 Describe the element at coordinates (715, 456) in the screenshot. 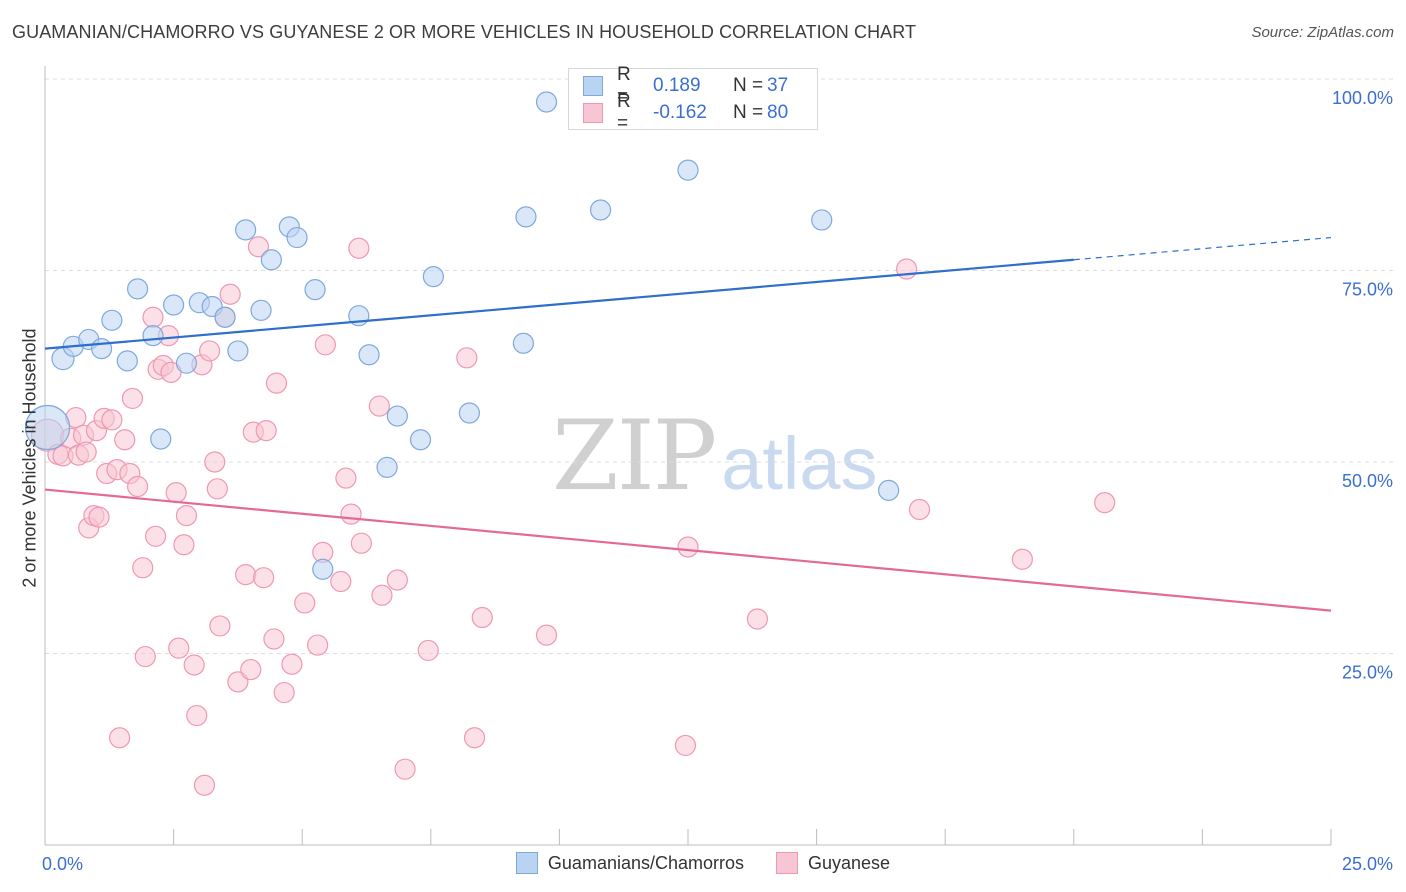

I see `watermark: ZIPatlas` at that location.